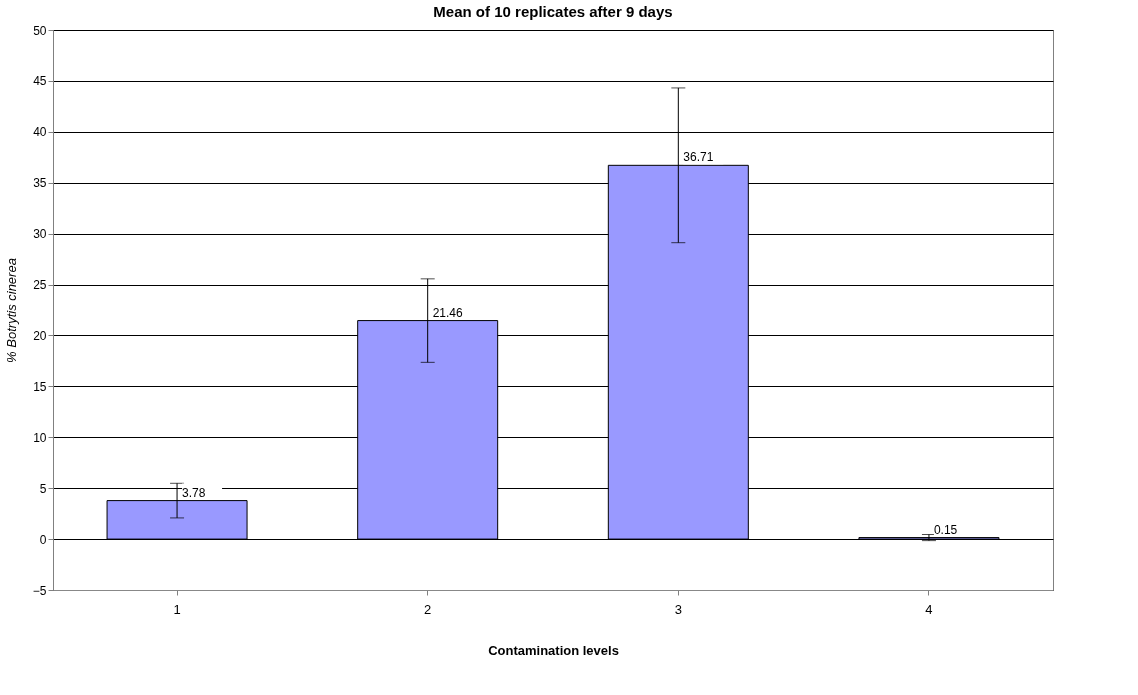 The width and height of the screenshot is (1138, 695). What do you see at coordinates (40, 234) in the screenshot?
I see `y-tick-label: 30` at bounding box center [40, 234].